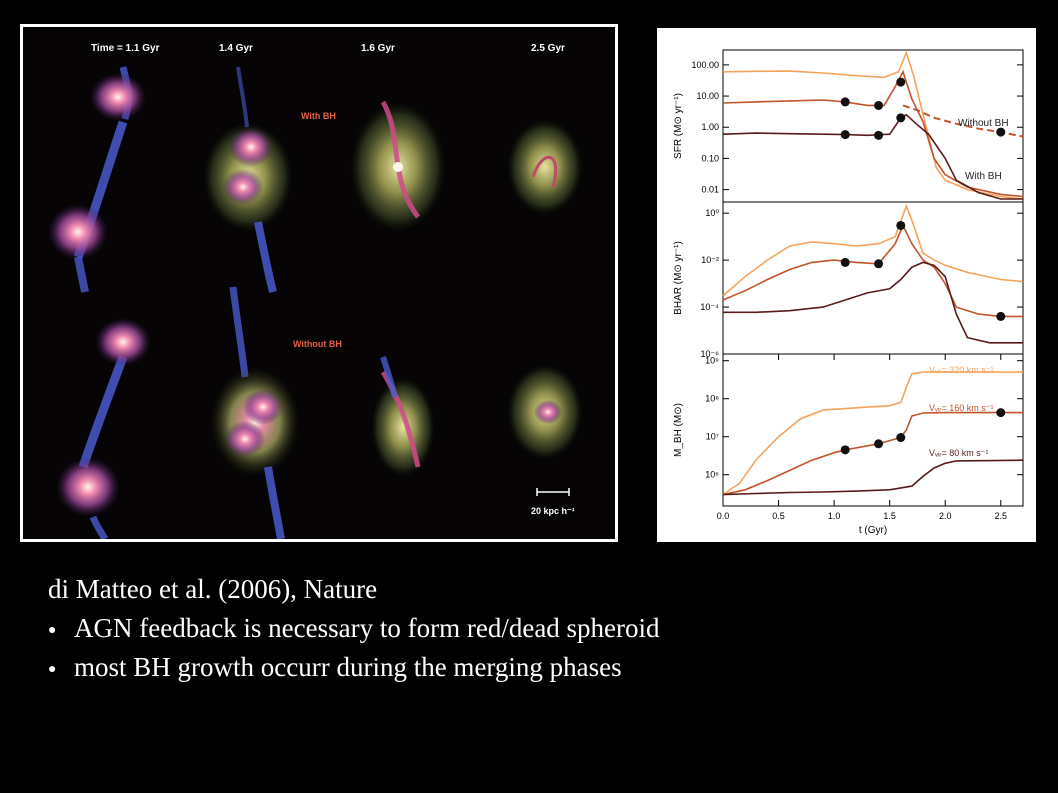  What do you see at coordinates (710, 127) in the screenshot?
I see `y-tick-label-top: 1.00` at bounding box center [710, 127].